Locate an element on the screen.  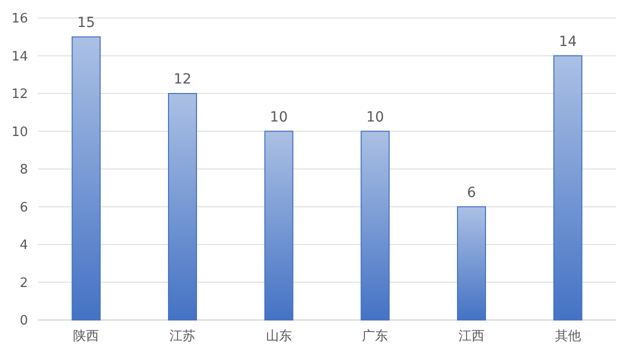
x-tick-label: 陕西 is located at coordinates (86, 336).